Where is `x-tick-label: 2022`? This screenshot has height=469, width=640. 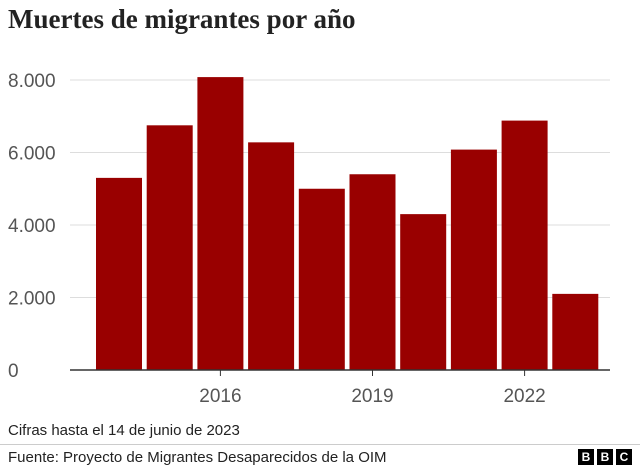 x-tick-label: 2022 is located at coordinates (524, 396).